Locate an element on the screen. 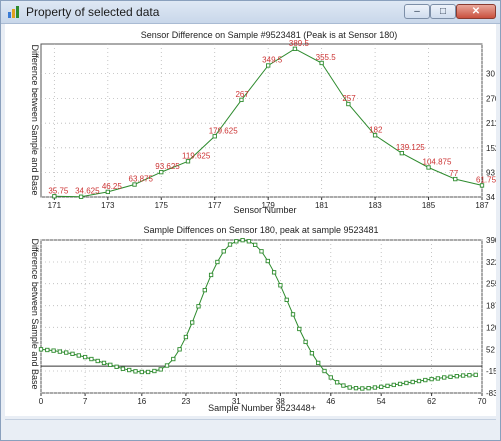 The height and width of the screenshot is (441, 501). x-tick-label: 7 is located at coordinates (85, 401).